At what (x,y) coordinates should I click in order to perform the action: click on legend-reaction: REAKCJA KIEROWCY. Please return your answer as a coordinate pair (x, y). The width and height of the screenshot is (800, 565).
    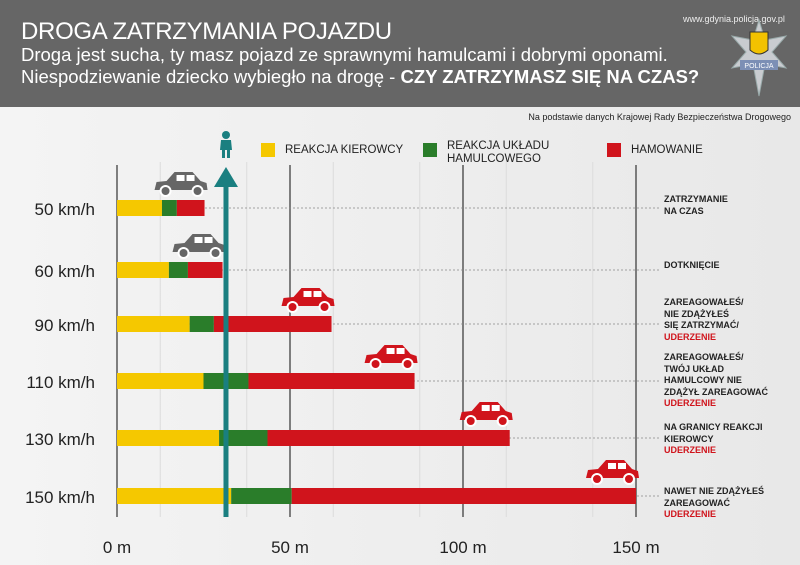
    Looking at the image, I should click on (332, 150).